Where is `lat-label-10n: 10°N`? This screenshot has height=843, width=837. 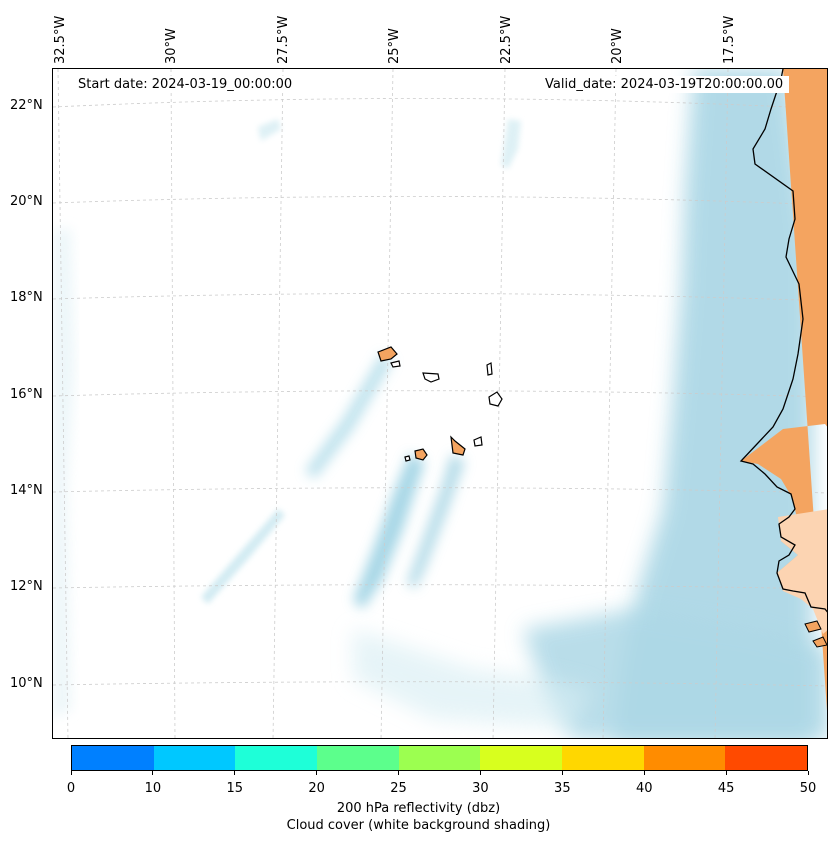 lat-label-10n: 10°N is located at coordinates (26, 683).